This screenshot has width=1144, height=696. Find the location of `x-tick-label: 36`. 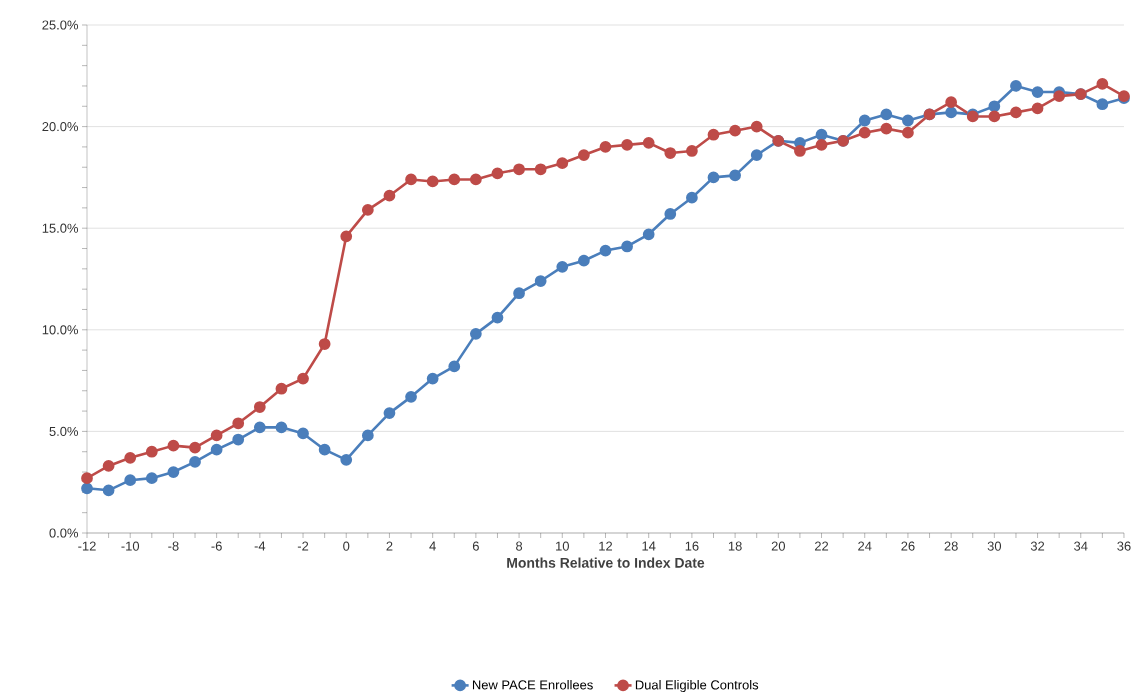

x-tick-label: 36 is located at coordinates (1124, 546).